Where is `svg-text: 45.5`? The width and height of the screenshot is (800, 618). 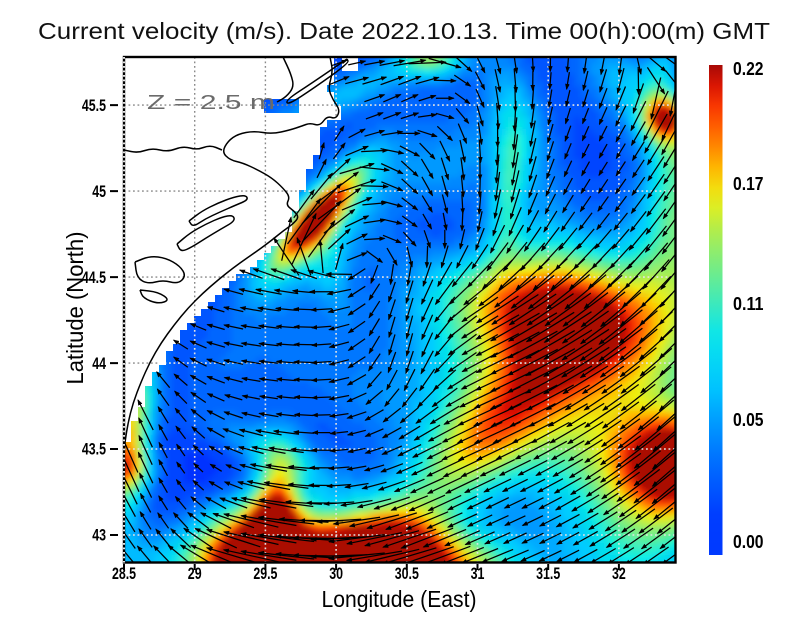
svg-text: 45.5 is located at coordinates (94, 106).